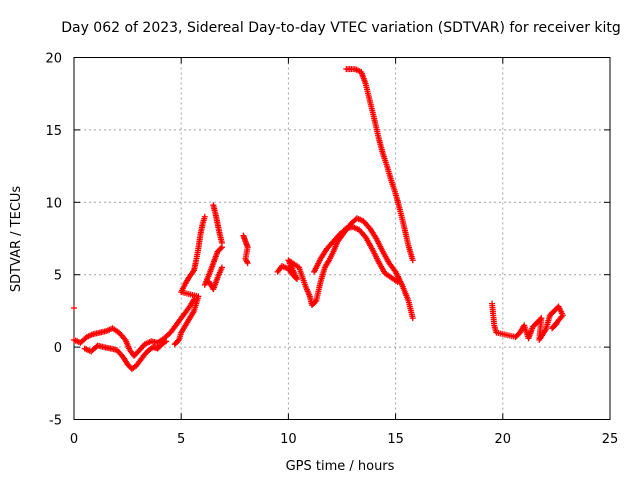  What do you see at coordinates (181, 439) in the screenshot?
I see `x-tick-label: 5` at bounding box center [181, 439].